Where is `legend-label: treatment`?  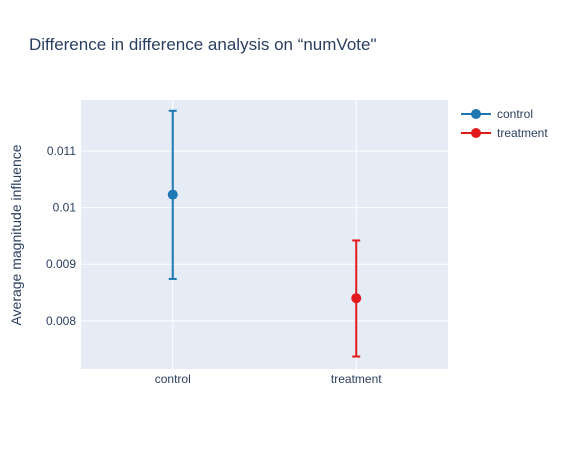 legend-label: treatment is located at coordinates (522, 133).